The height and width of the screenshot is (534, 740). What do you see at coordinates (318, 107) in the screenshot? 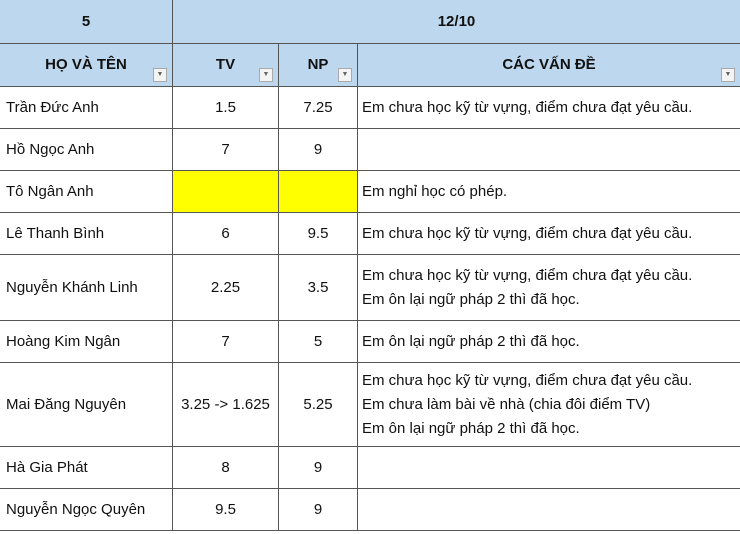
I see `np-cell: 7.25` at bounding box center [318, 107].